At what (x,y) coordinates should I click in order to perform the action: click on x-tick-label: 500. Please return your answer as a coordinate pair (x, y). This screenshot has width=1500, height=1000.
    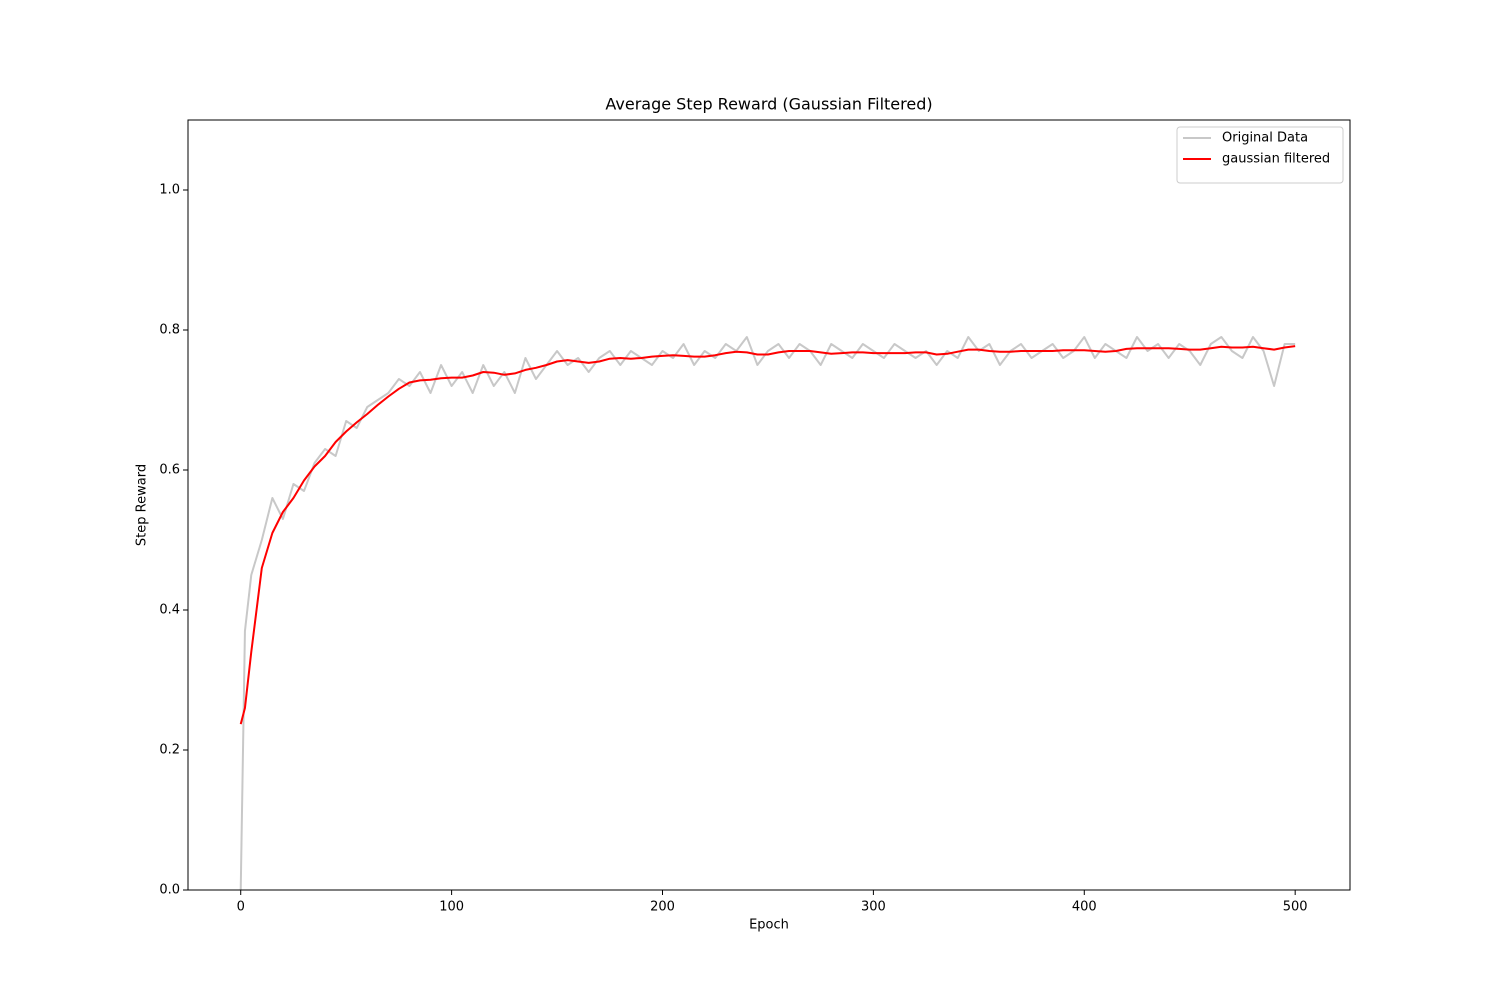
    Looking at the image, I should click on (1295, 907).